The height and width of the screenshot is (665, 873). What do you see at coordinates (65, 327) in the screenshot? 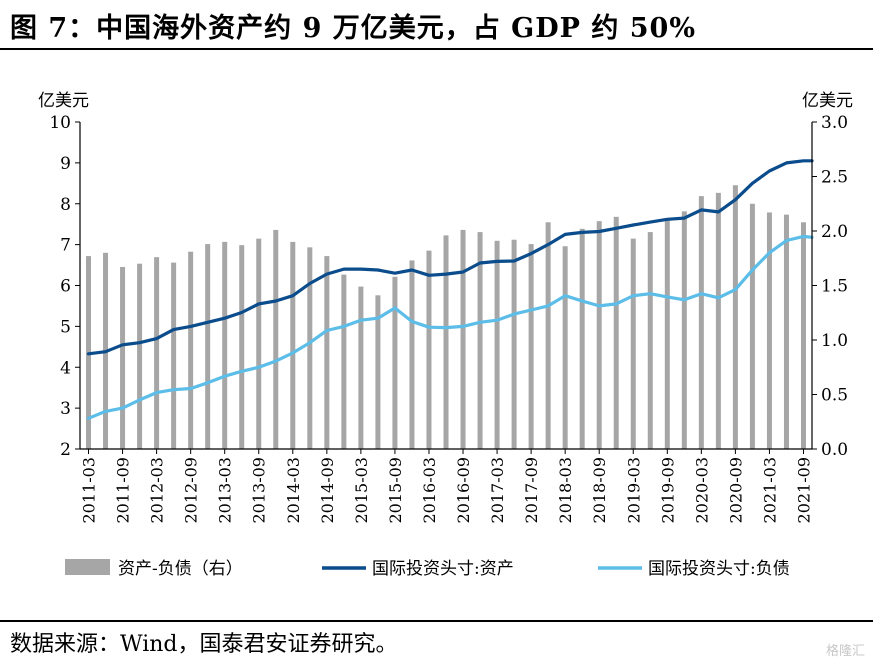
I see `left-tick-label: 5` at bounding box center [65, 327].